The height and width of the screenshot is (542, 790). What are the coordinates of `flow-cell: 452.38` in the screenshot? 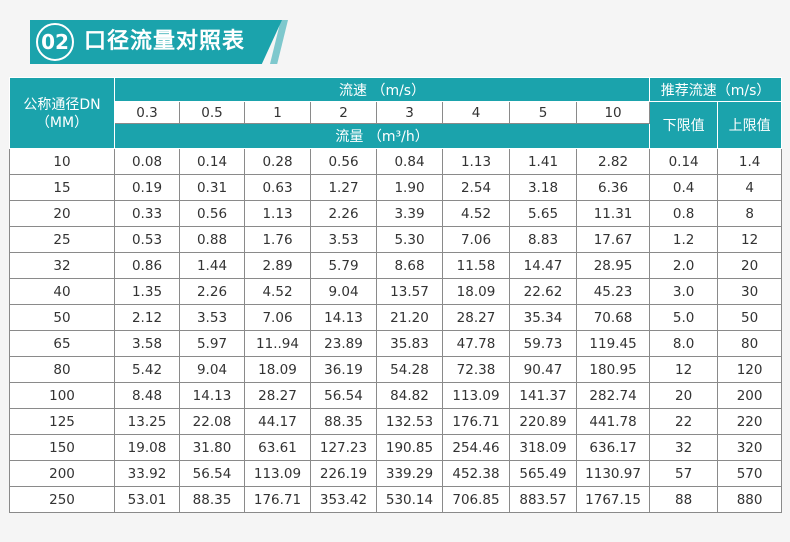 It's located at (476, 473).